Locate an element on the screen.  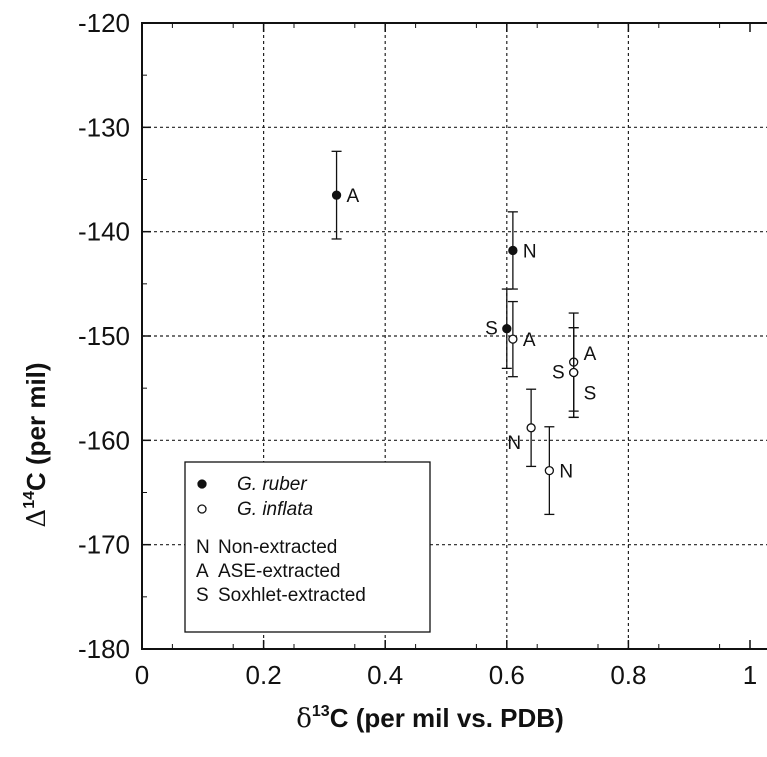
legend-marker-filled is located at coordinates (202, 484).